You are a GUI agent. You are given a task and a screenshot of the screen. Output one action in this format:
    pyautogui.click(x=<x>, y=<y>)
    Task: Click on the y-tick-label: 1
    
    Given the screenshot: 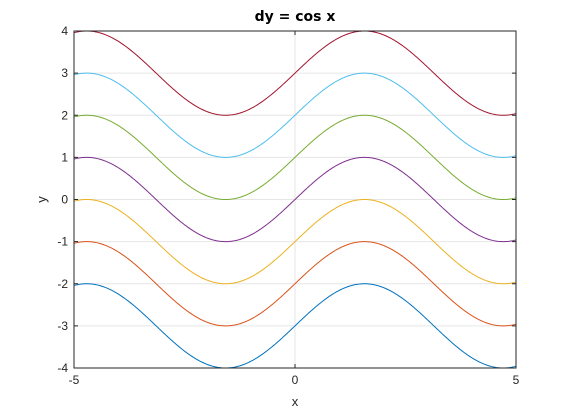 What is the action you would take?
    pyautogui.click(x=64, y=157)
    